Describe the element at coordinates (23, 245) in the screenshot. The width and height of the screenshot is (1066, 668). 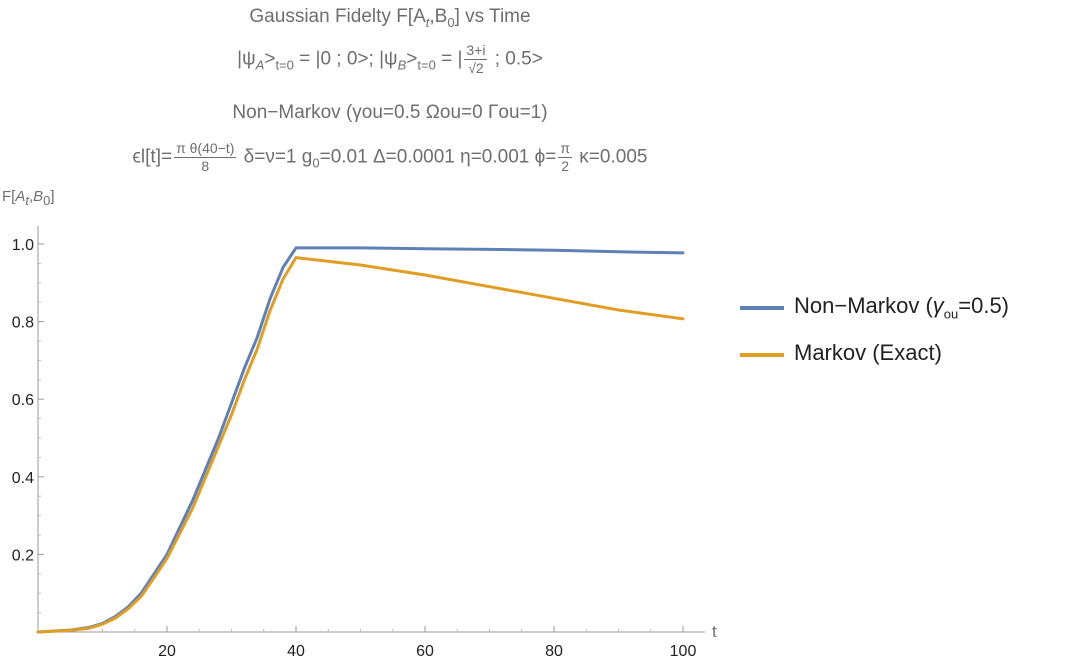
I see `y-tick-label-1: 1.0` at that location.